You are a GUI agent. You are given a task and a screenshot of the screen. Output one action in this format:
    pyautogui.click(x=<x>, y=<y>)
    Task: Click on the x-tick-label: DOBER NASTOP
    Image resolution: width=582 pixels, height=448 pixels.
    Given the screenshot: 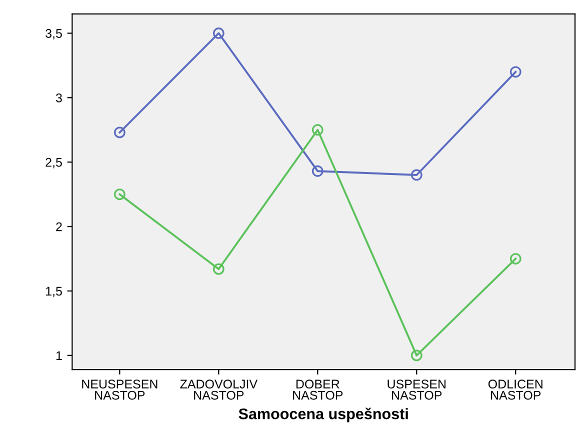 What is the action you would take?
    pyautogui.click(x=318, y=390)
    